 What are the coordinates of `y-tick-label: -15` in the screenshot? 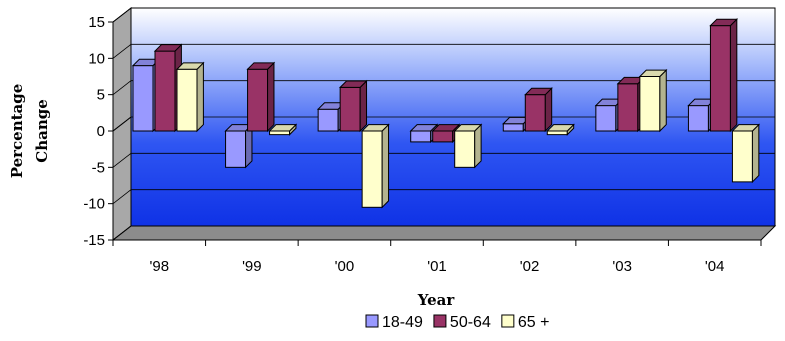 It's located at (94, 240).